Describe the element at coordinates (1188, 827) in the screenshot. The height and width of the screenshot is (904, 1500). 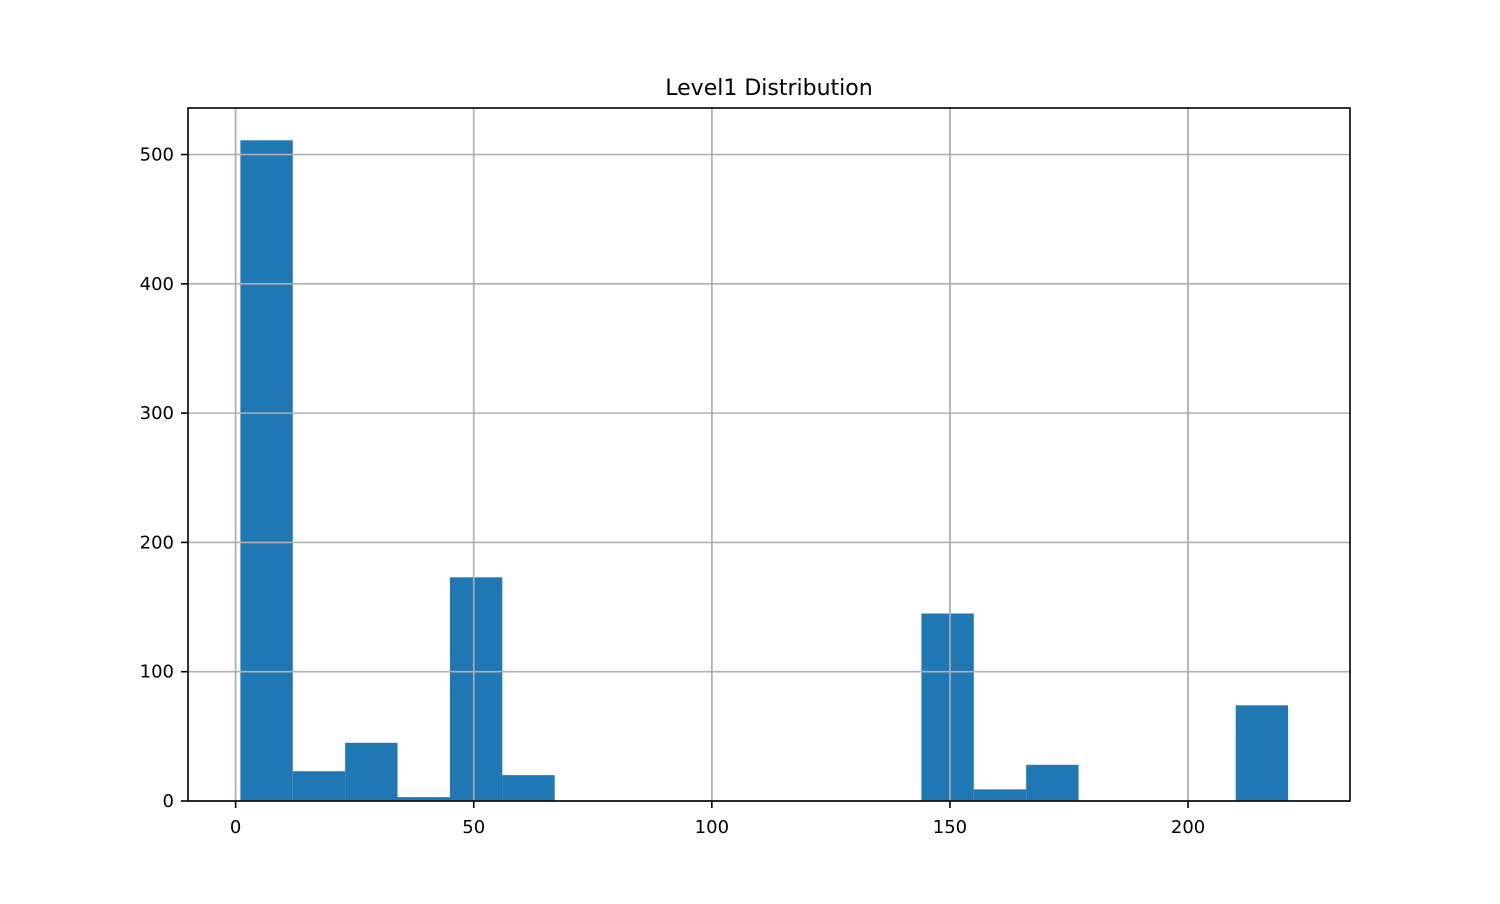
I see `x-tick-label: 200` at that location.